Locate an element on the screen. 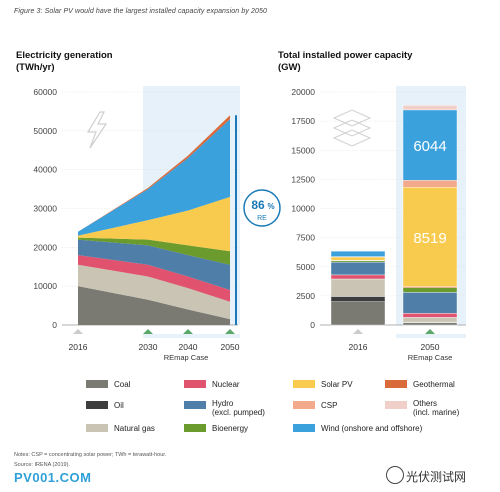 The width and height of the screenshot is (500, 492). legend-label: Wind (onshore and offshore) is located at coordinates (372, 428).